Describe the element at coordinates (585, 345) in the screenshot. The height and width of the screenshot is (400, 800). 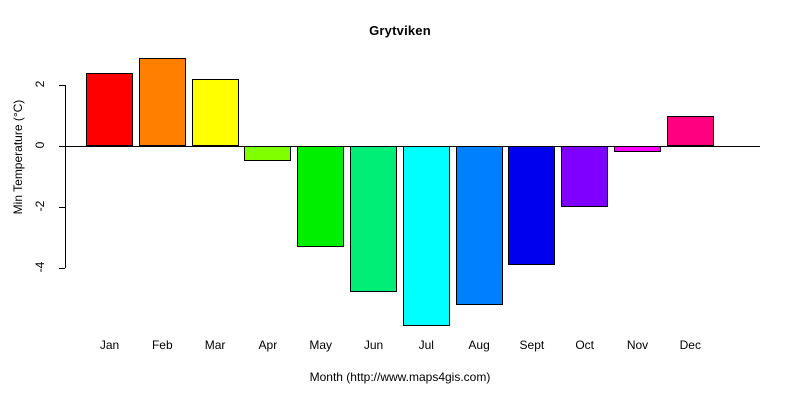
I see `x-axis-tick-label: Oct` at that location.